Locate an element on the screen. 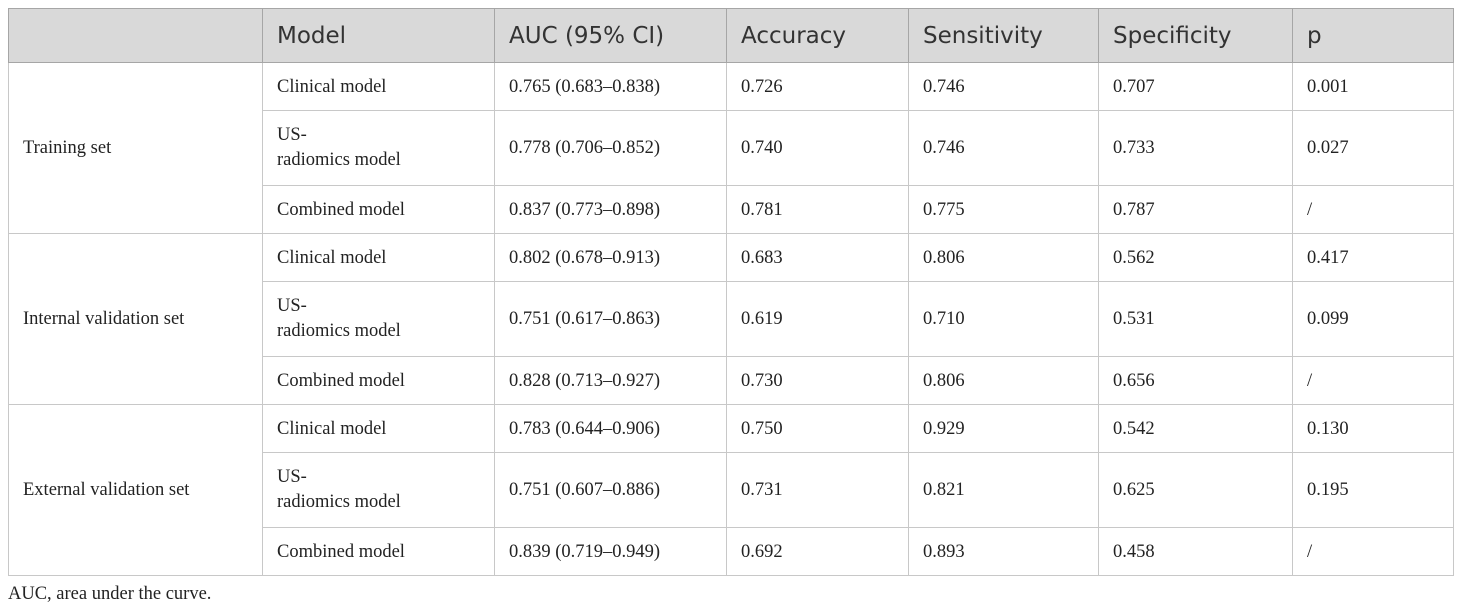 The image size is (1460, 612). specificity-cell: 0.531 is located at coordinates (1195, 319).